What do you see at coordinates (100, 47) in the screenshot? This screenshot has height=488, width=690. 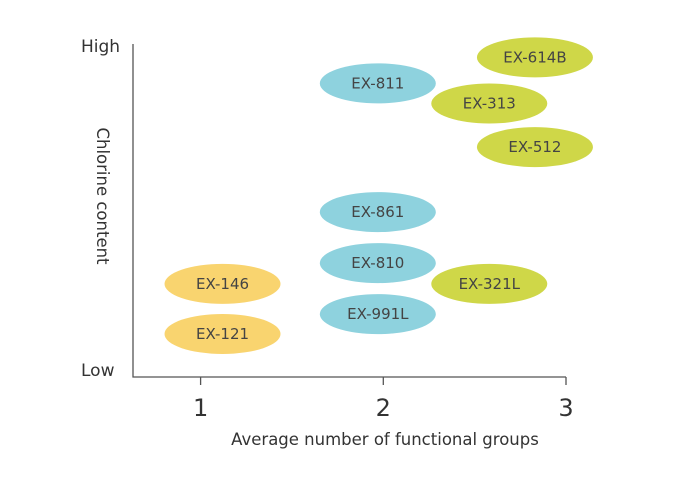 I see `y-high-label: High` at bounding box center [100, 47].